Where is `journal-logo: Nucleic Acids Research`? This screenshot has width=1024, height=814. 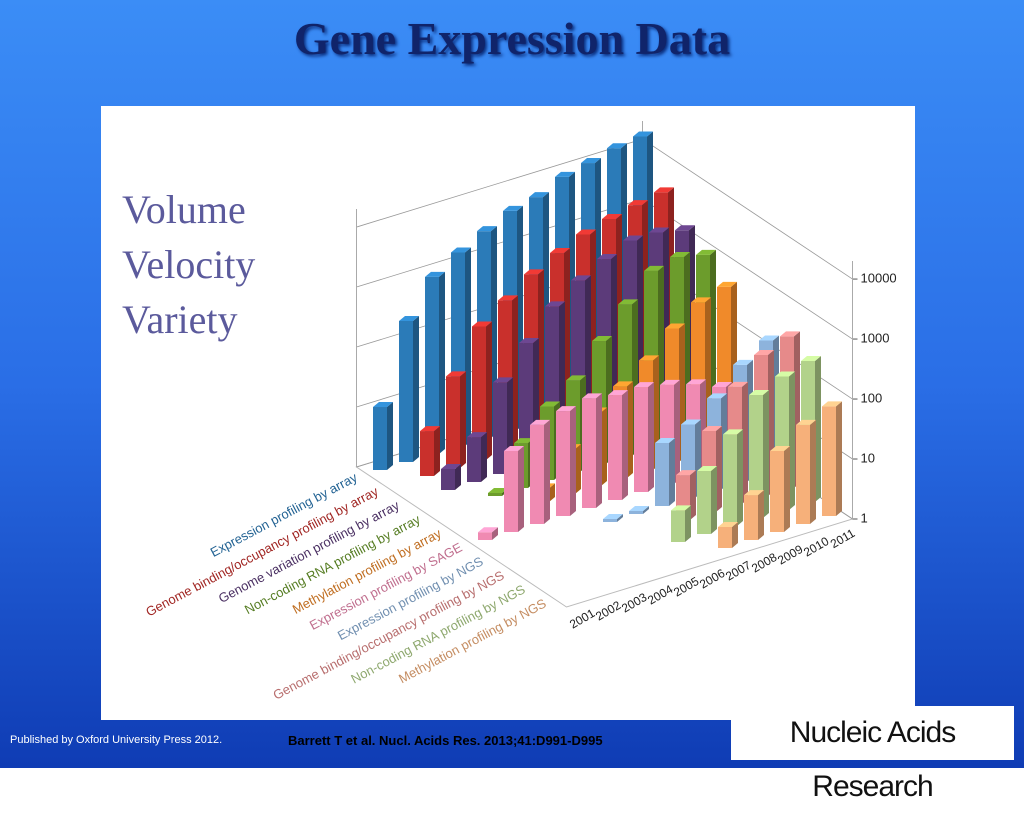
journal-logo: Nucleic Acids Research is located at coordinates (872, 754).